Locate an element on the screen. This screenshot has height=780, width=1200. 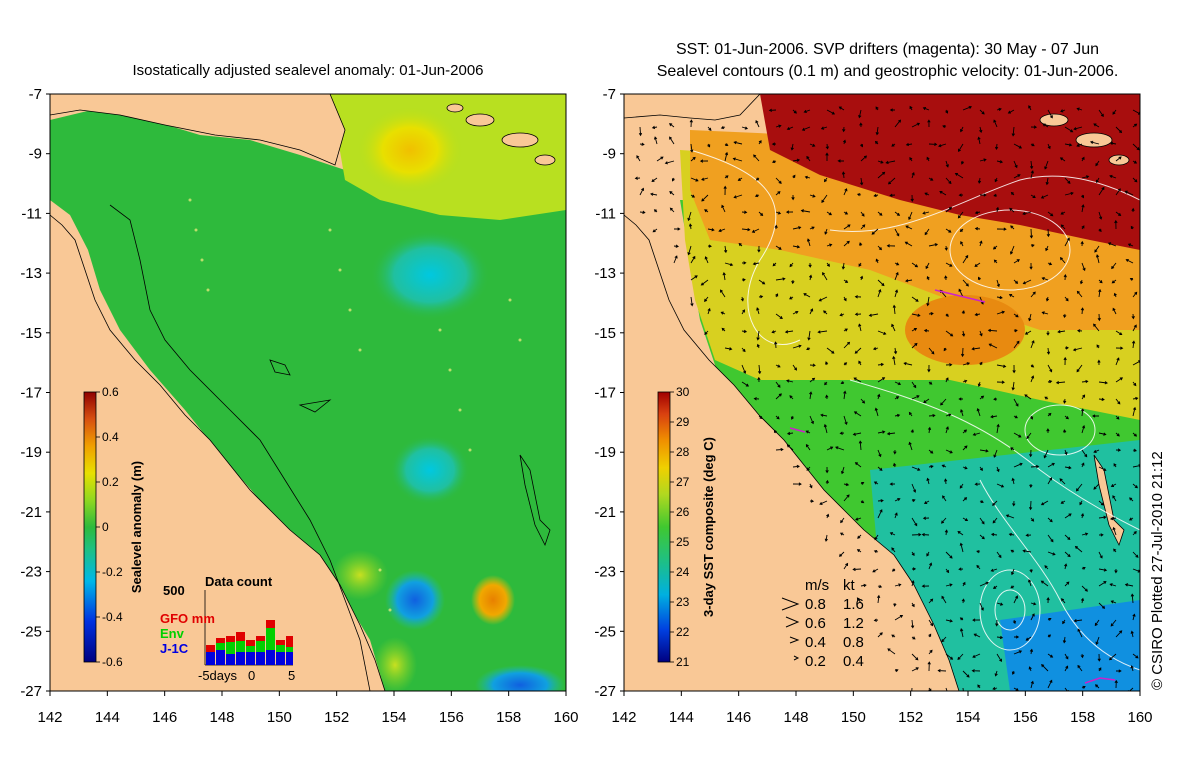
right-xtick-label: 150 is located at coordinates (853, 717).